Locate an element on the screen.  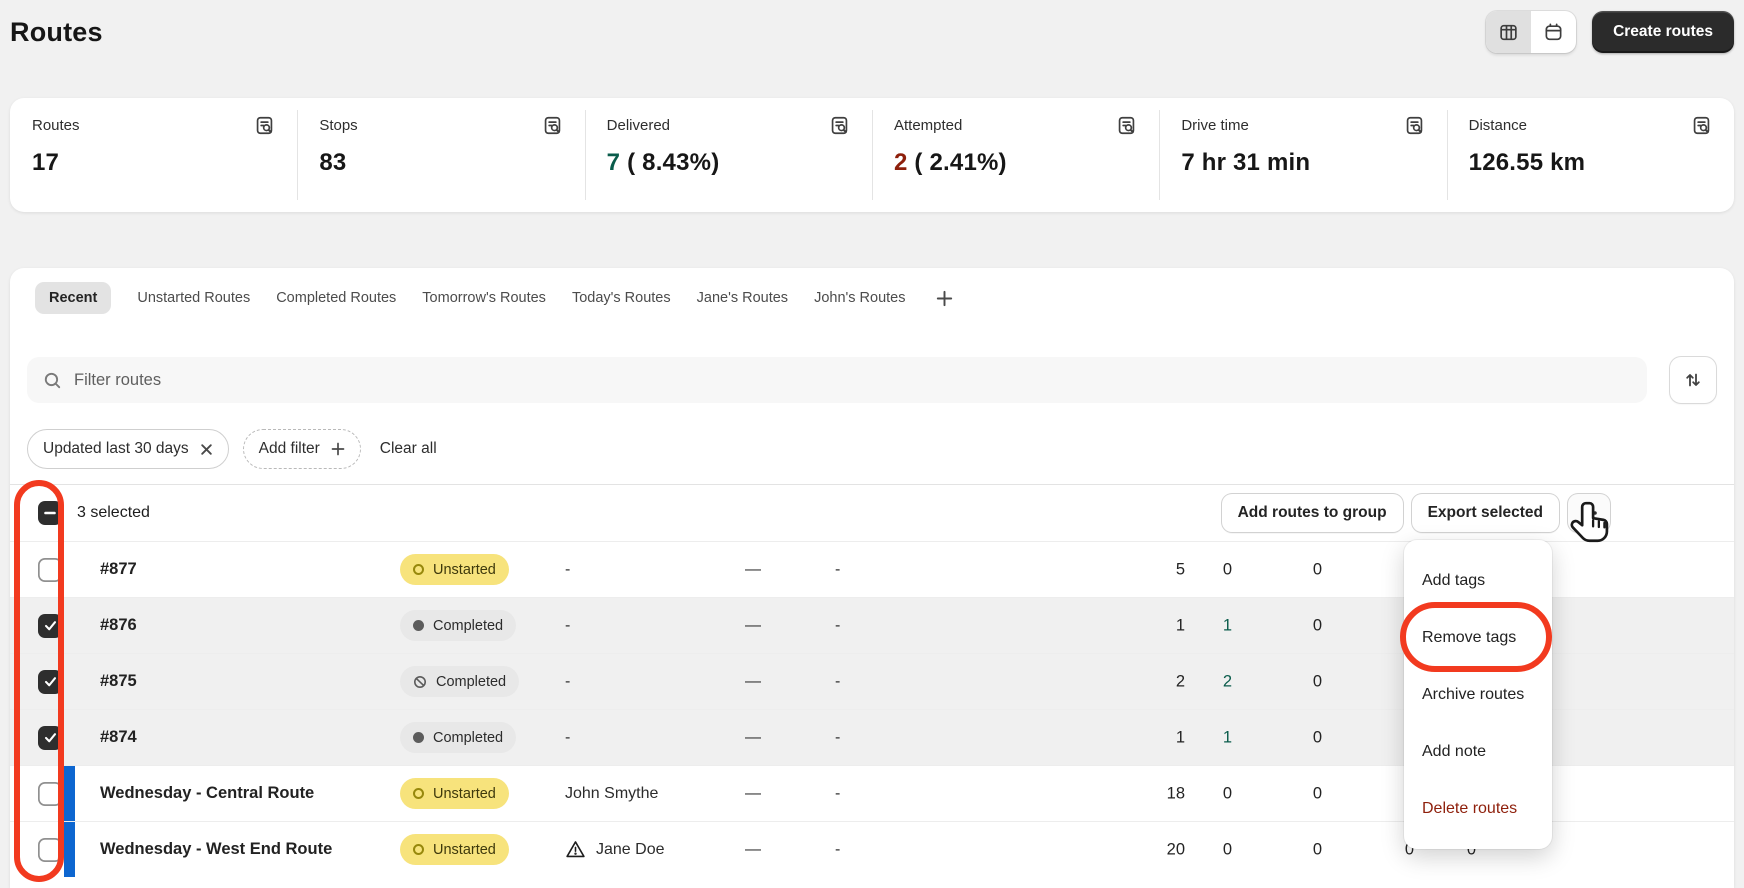
menu-item-add-tags: Add tags is located at coordinates (1454, 580).